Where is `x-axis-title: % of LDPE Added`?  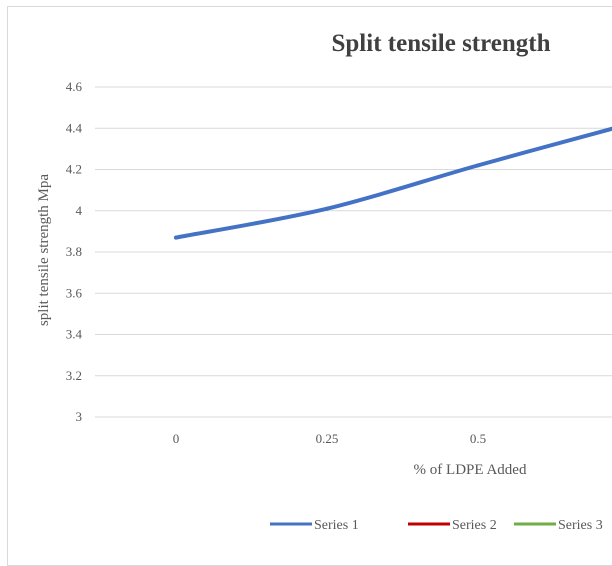 x-axis-title: % of LDPE Added is located at coordinates (470, 470).